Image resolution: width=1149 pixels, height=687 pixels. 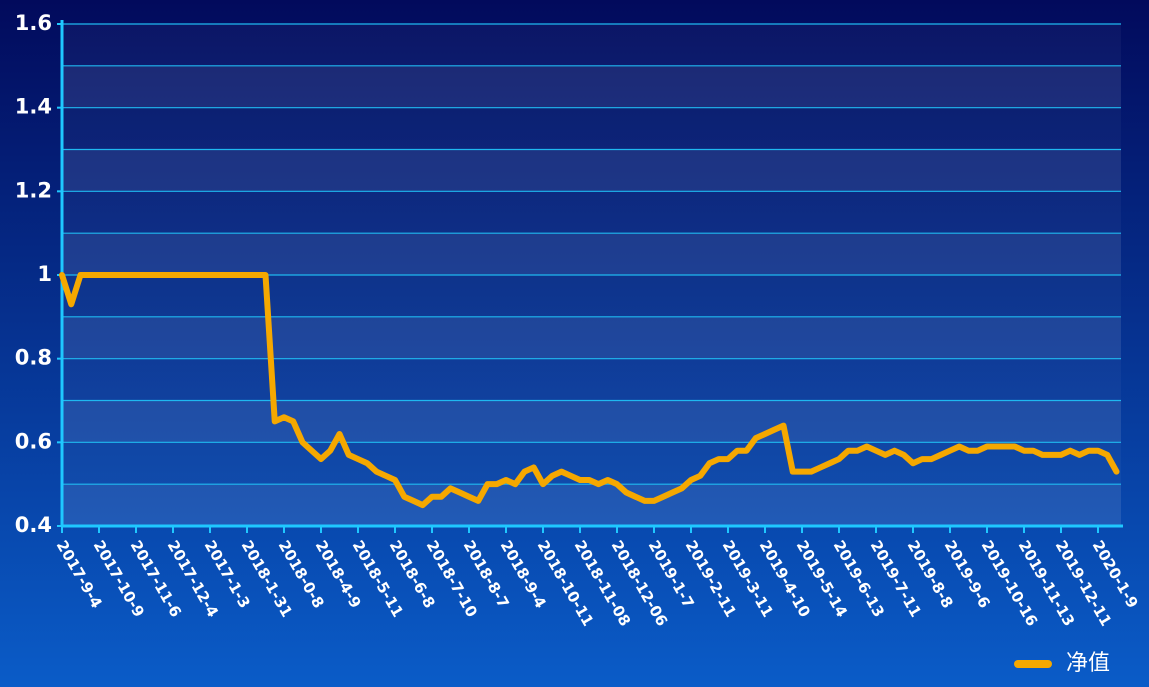 I want to click on y-tick-label: 0.6, so click(x=33, y=441).